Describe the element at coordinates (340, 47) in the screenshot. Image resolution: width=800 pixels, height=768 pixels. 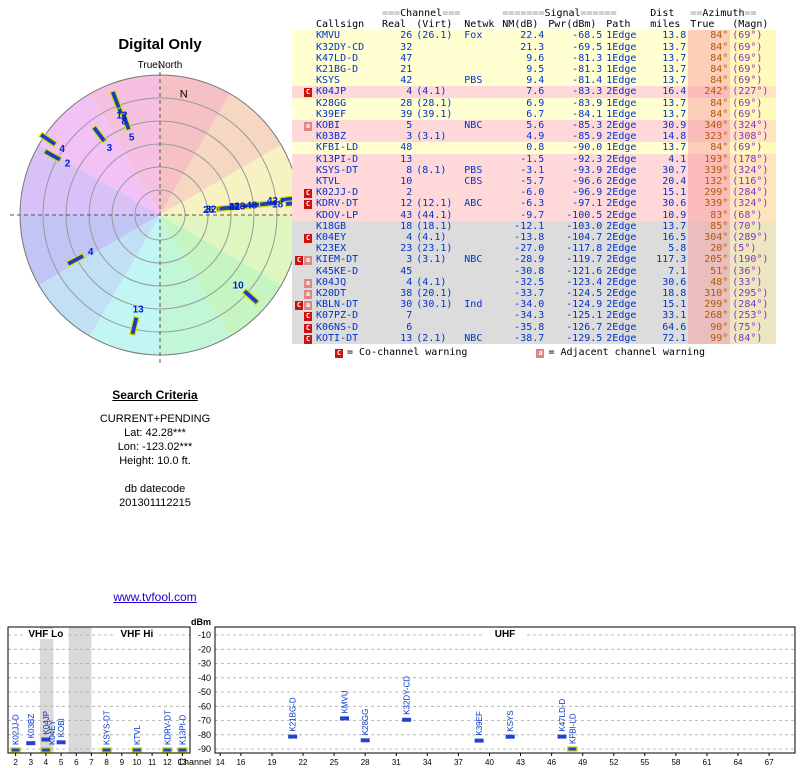
I see `callsign-cell: K32DY-CD` at that location.